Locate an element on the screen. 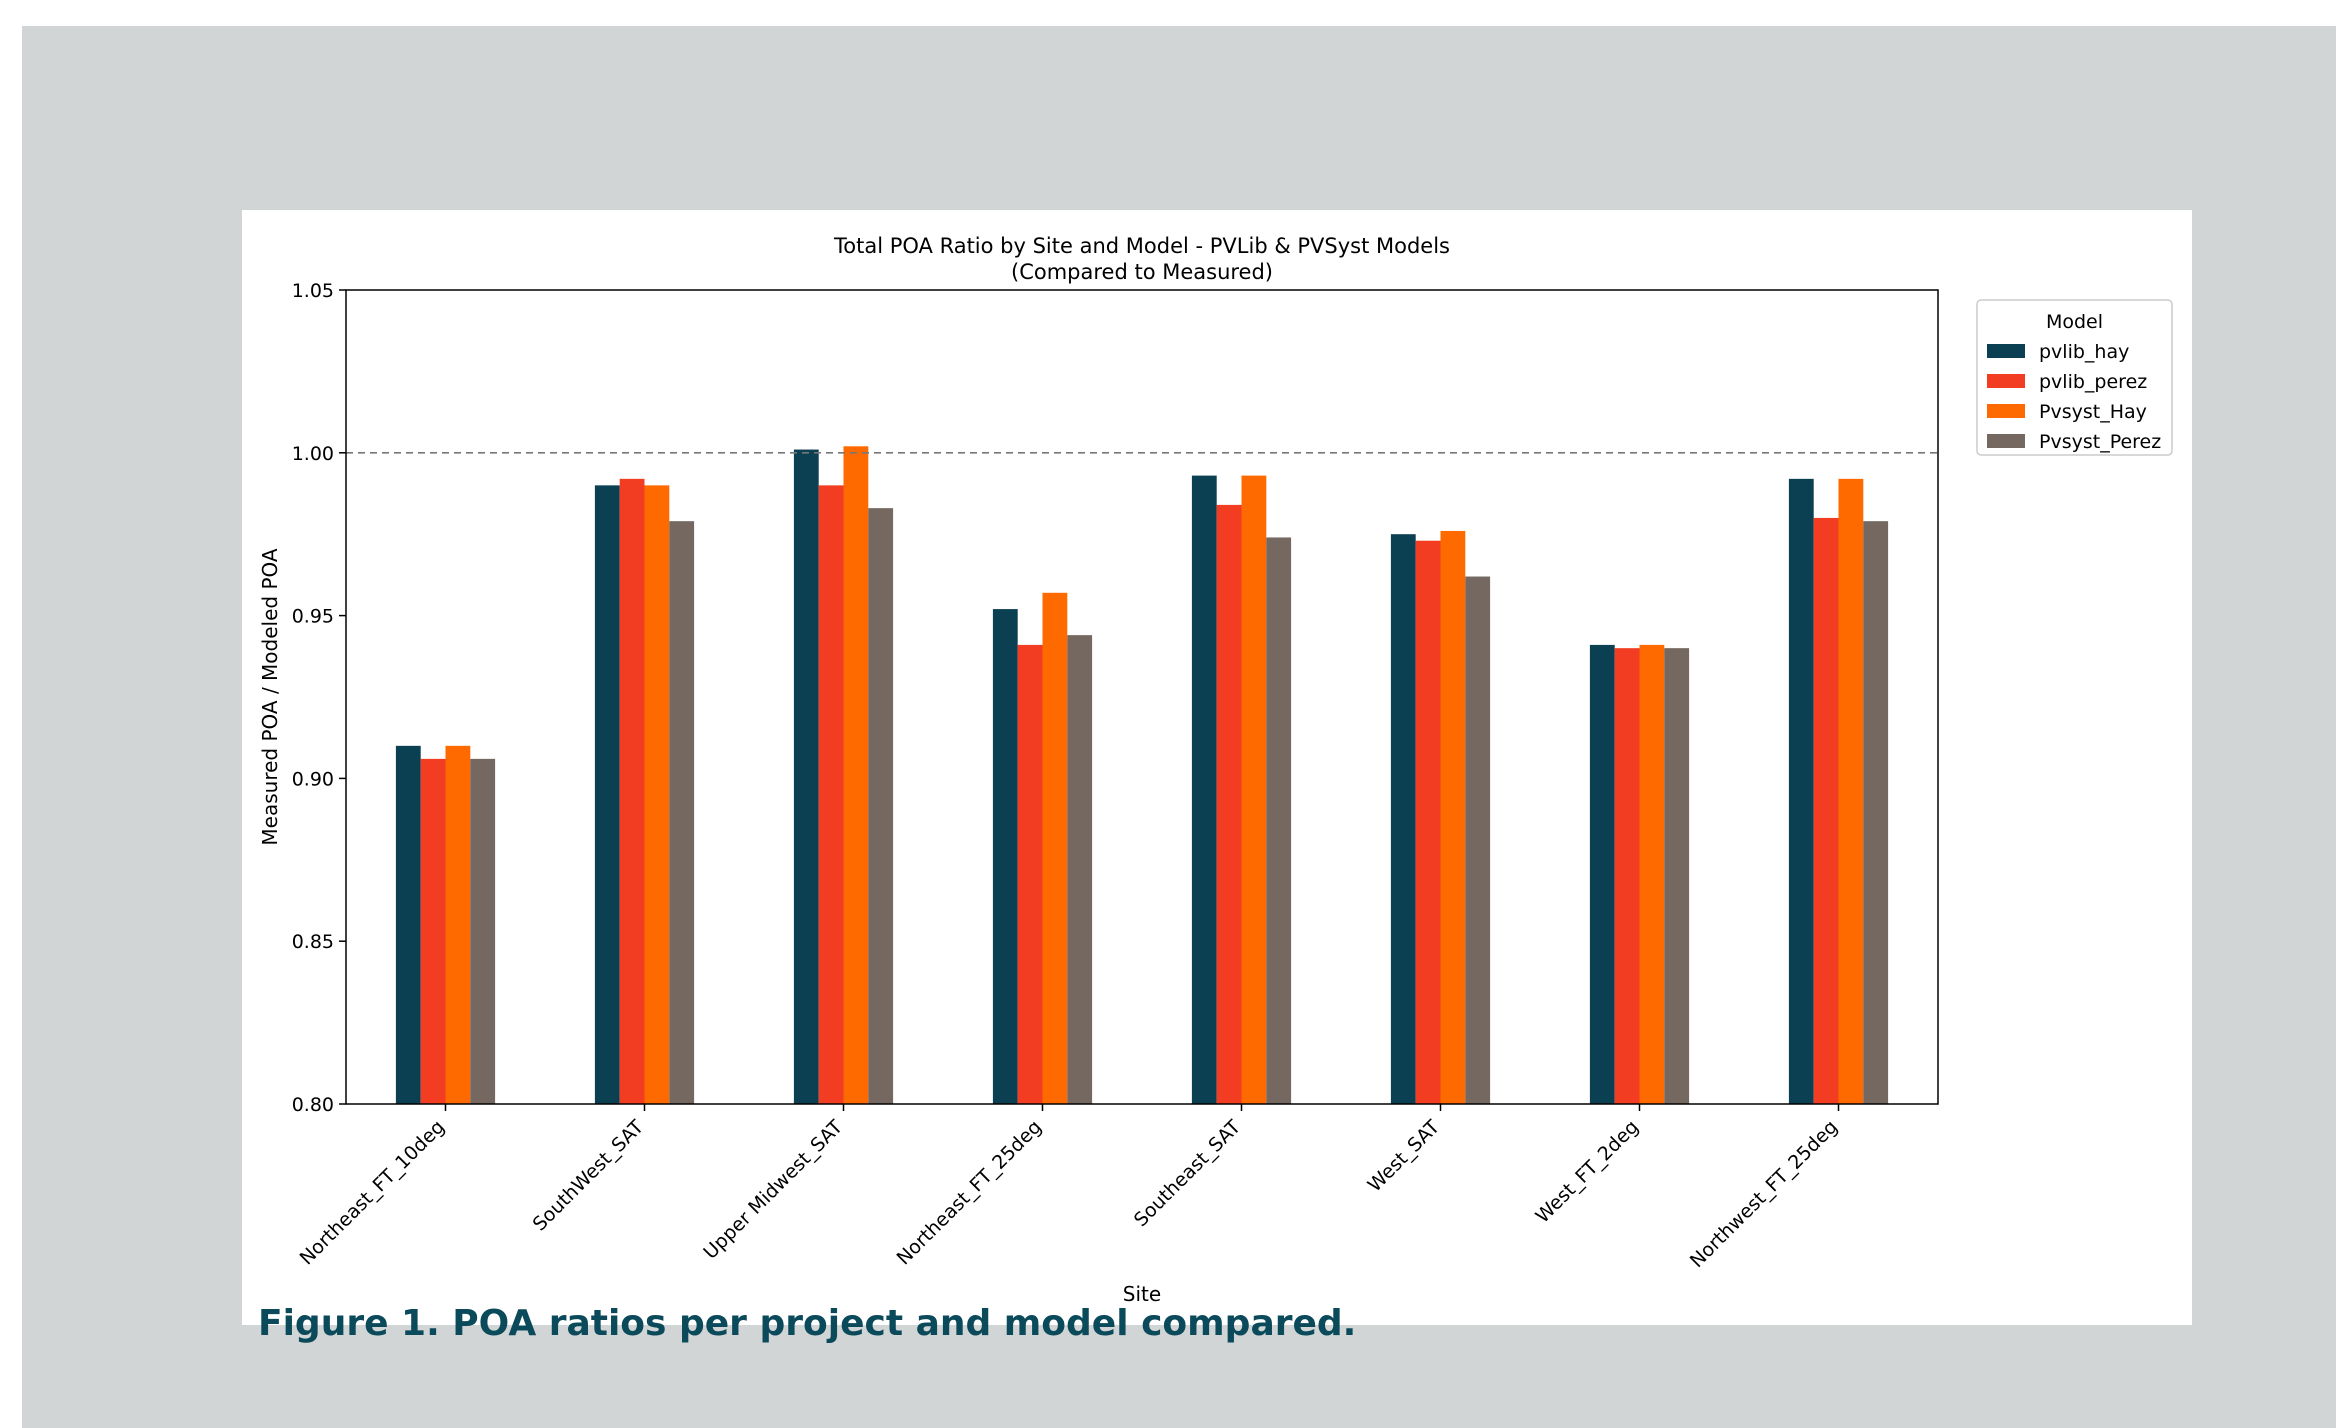  x-tick-label: Northeast_FT_25deg is located at coordinates (969, 1192).